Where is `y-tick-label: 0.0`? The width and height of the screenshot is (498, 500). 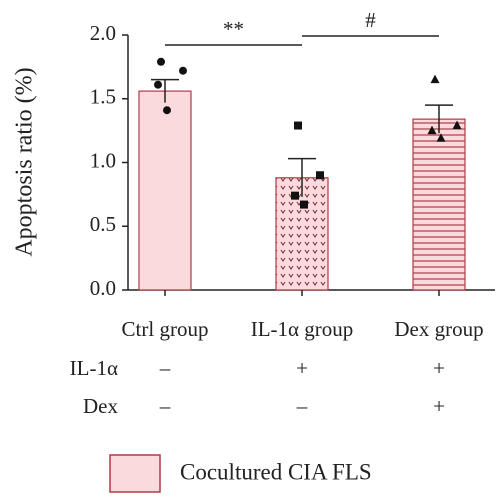
y-tick-label: 0.0 is located at coordinates (103, 288).